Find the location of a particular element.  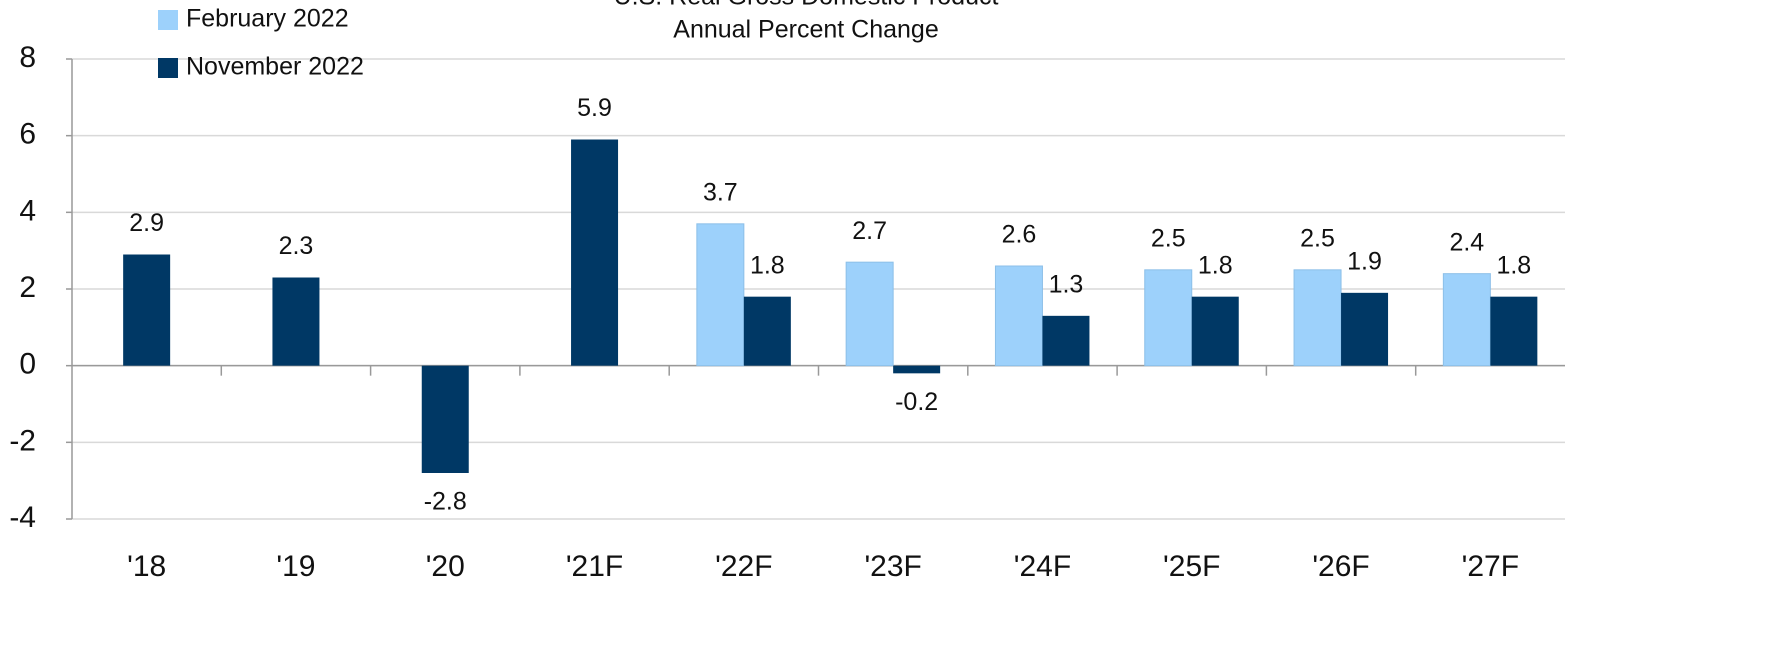

y-tick-label: -4 is located at coordinates (22, 517).